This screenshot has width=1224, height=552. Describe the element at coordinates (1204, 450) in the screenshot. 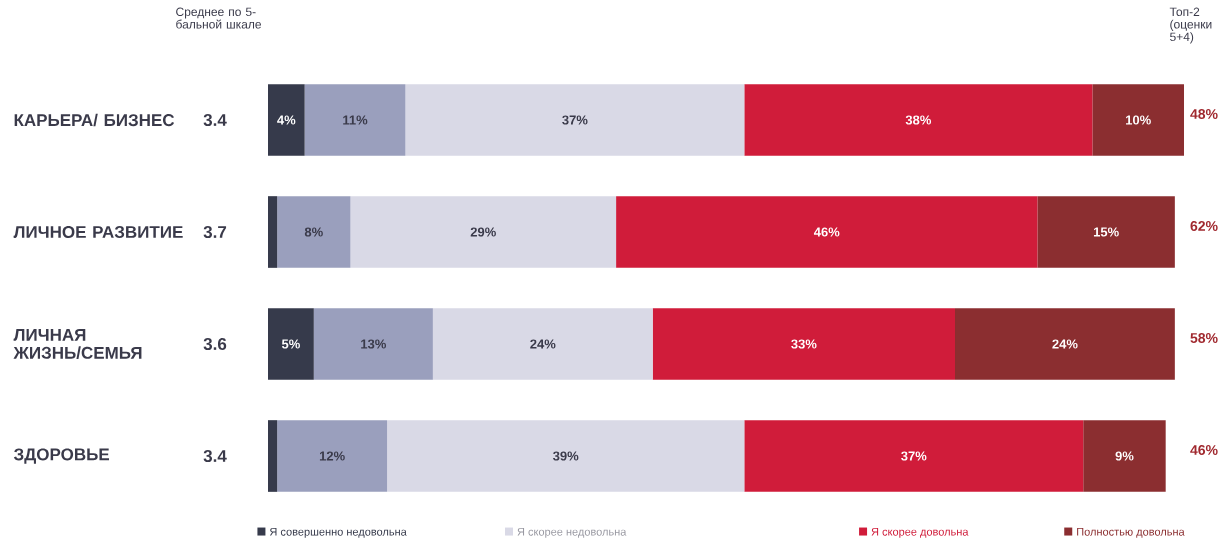

I see `text: 46%` at that location.